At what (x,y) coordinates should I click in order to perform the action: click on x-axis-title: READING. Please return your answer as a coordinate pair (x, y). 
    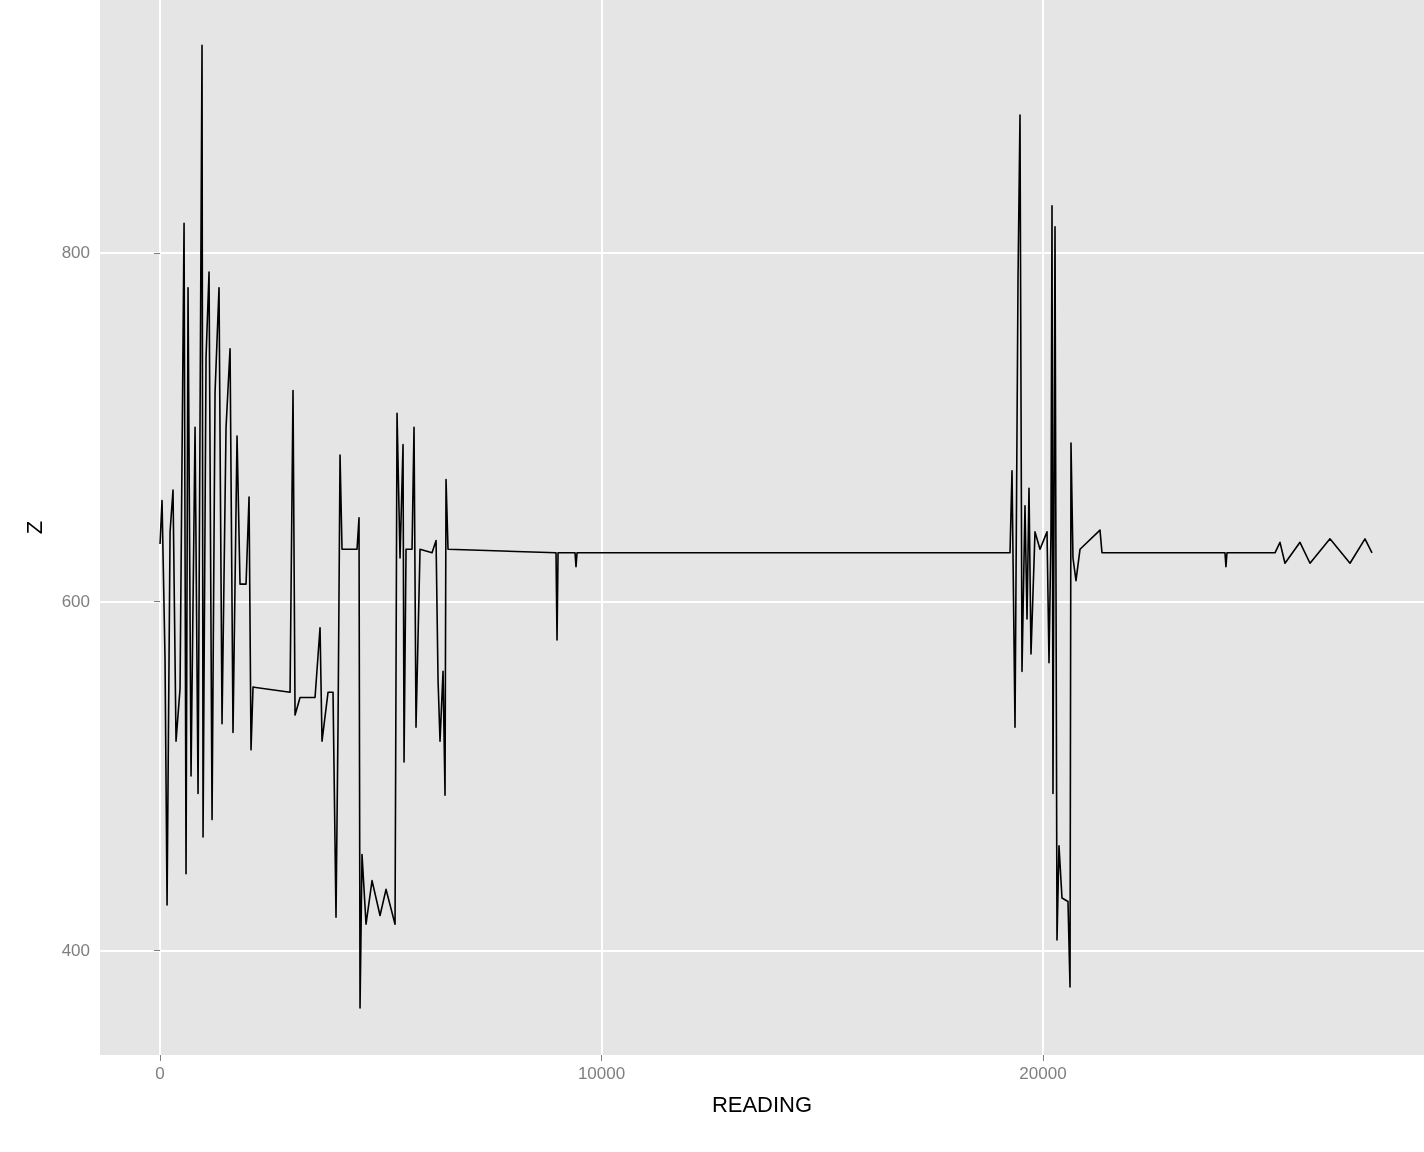
    Looking at the image, I should click on (762, 1104).